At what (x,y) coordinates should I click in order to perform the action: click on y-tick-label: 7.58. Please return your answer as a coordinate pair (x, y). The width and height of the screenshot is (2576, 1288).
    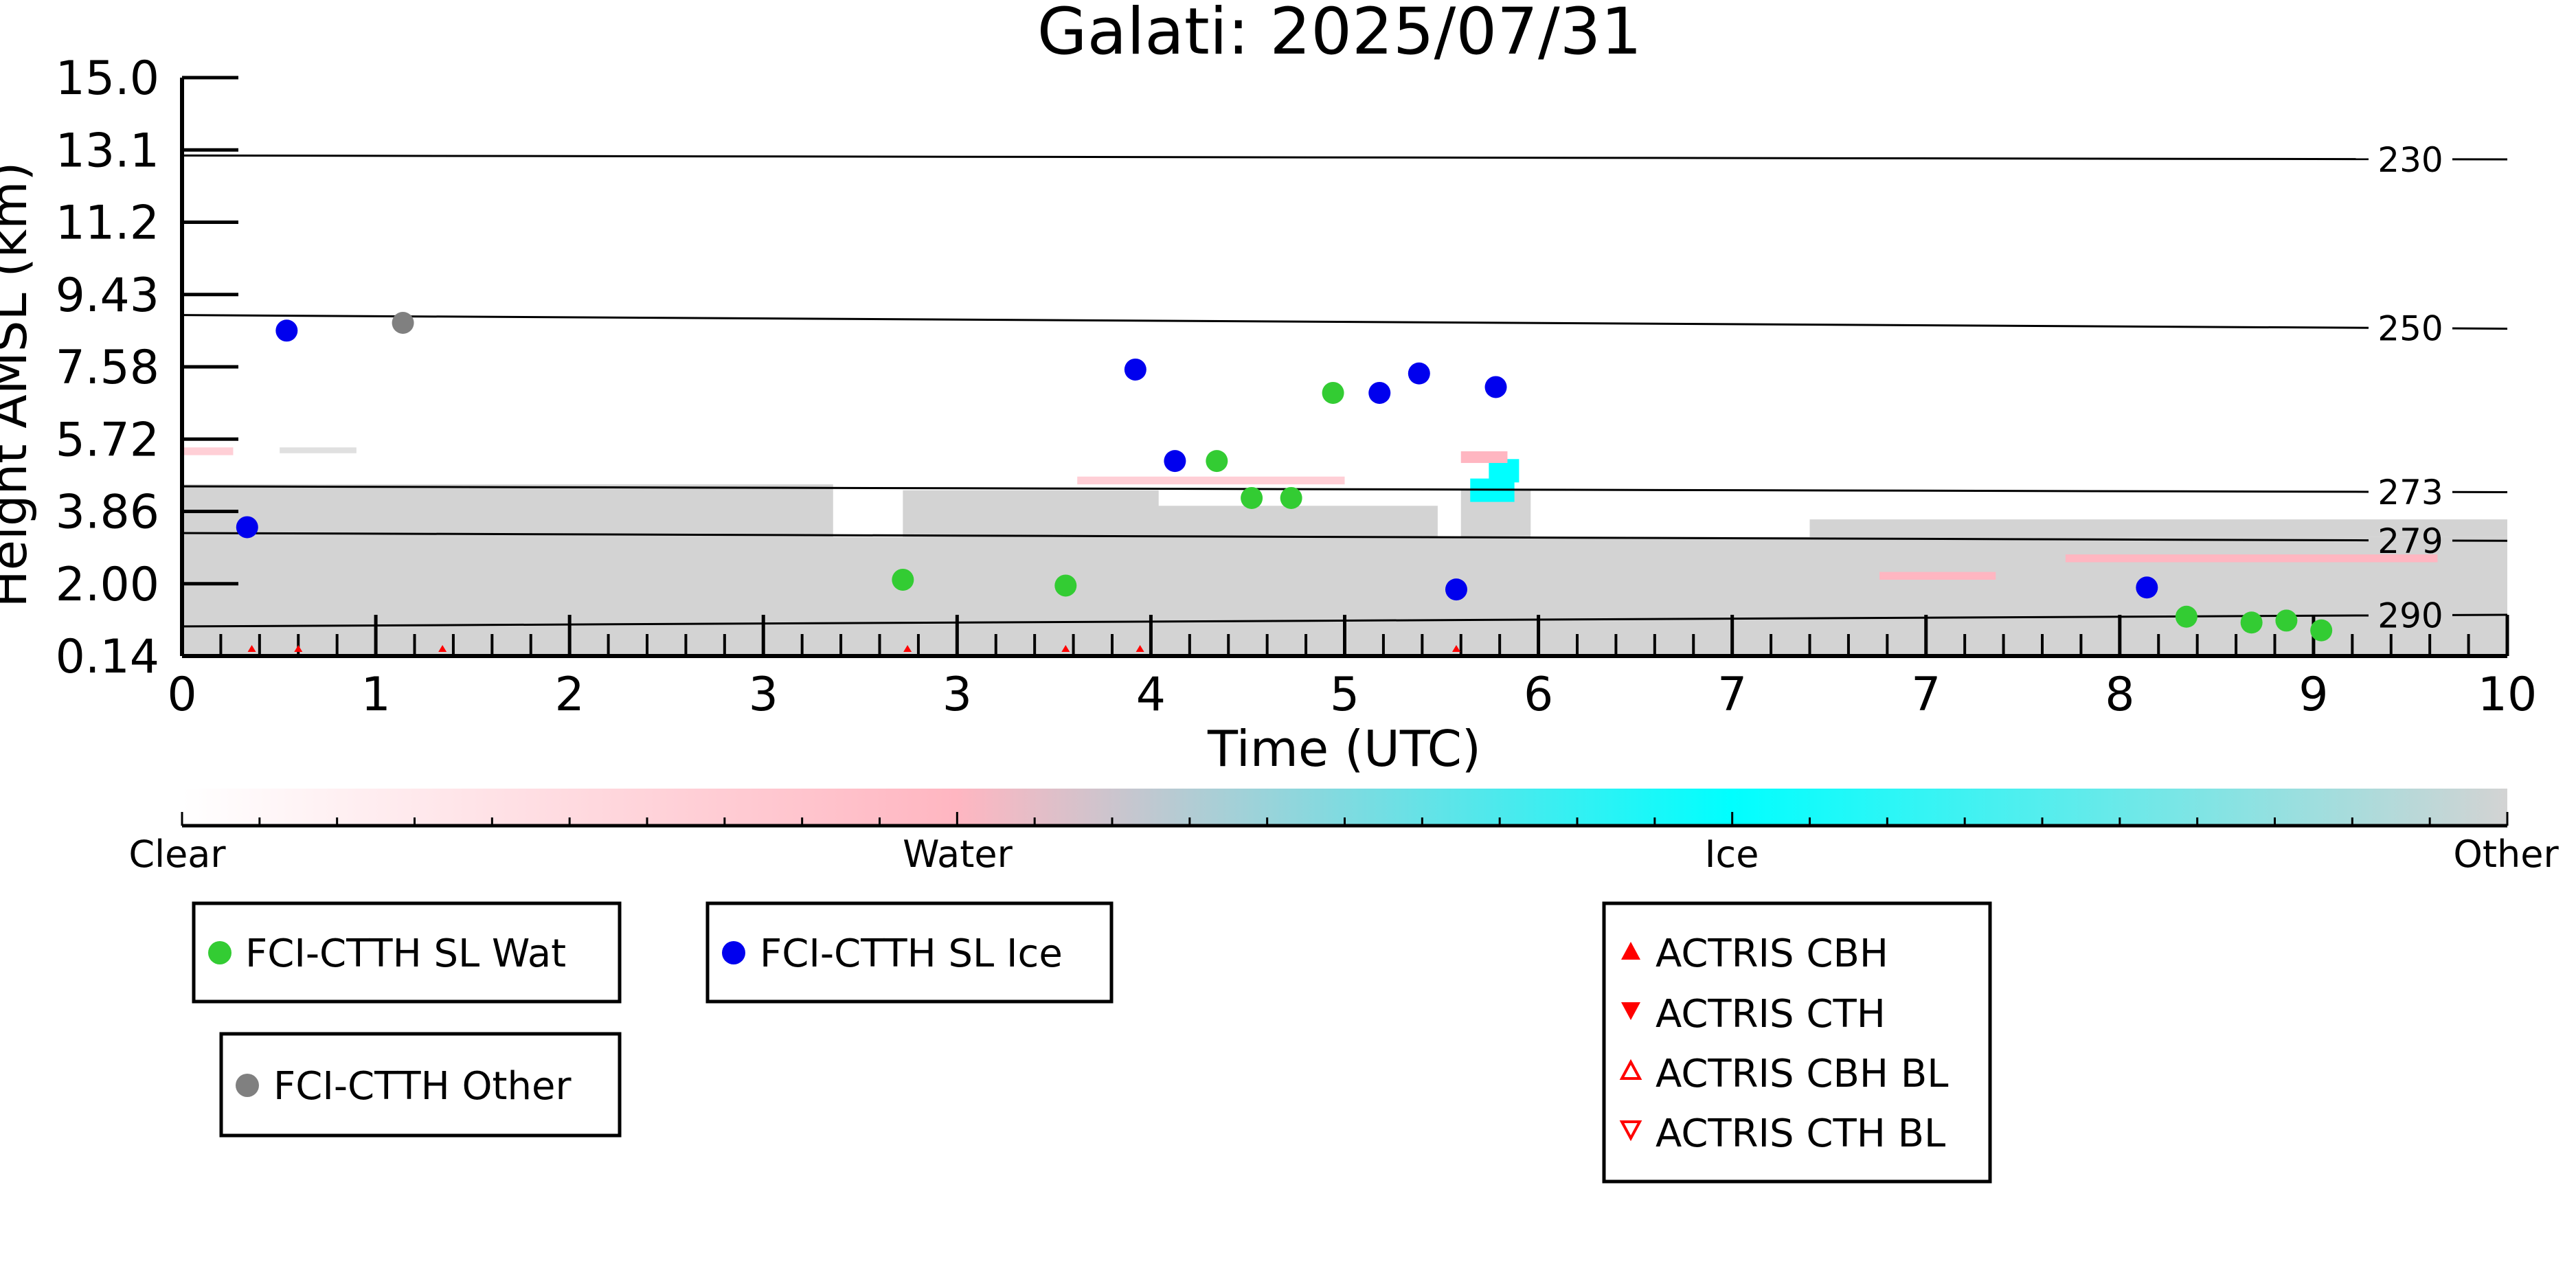
    Looking at the image, I should click on (107, 368).